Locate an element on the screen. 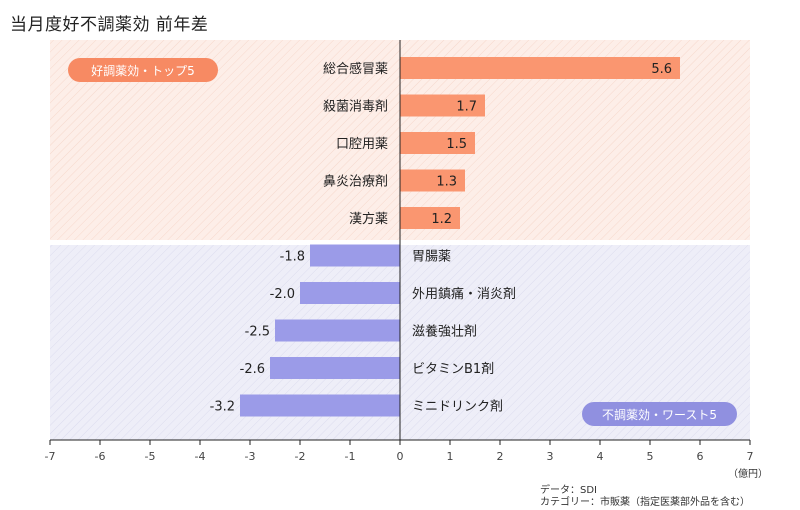 Image resolution: width=800 pixels, height=510 pixels. badge-worst5-label: 不調薬効・ワースト5 is located at coordinates (659, 414).